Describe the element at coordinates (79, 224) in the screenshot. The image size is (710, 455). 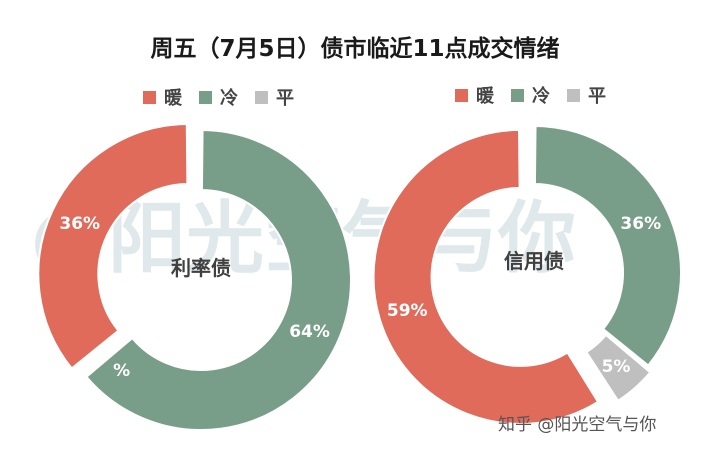
I see `data-label-warm: 36%` at that location.